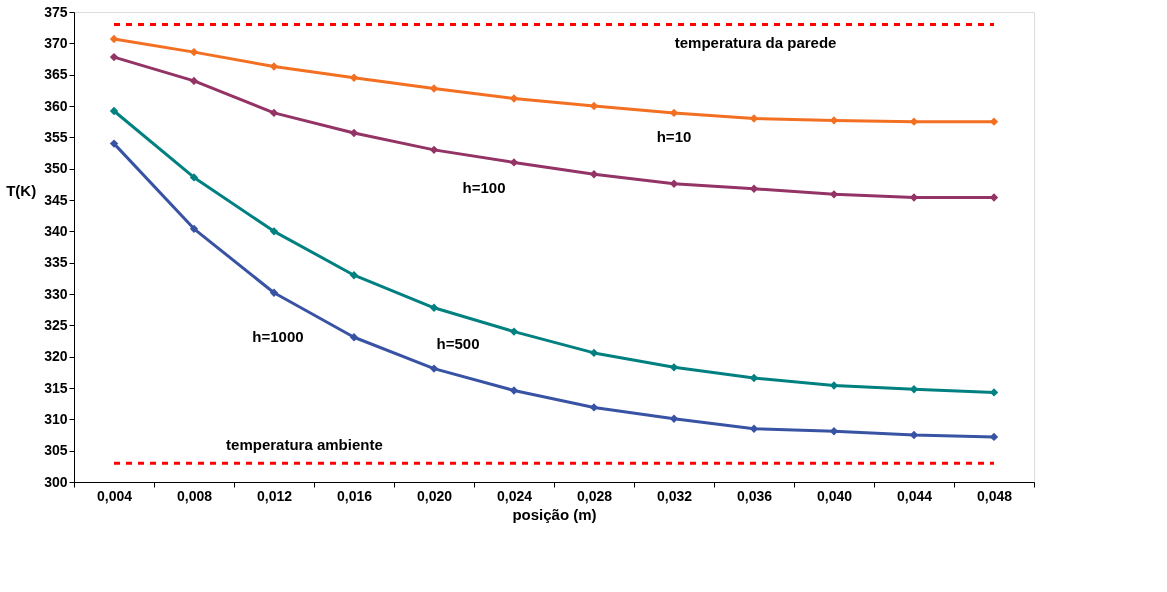  I want to click on x-tick-label: 0,044, so click(914, 495).